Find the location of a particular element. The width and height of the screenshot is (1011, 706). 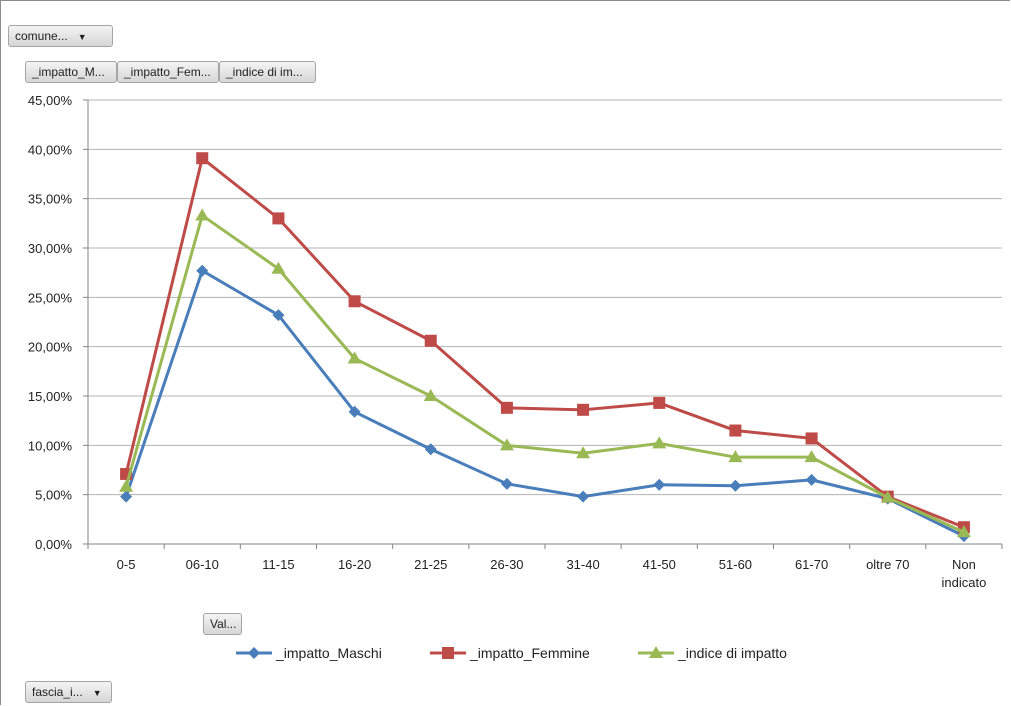

x-tick-label: 16-20 is located at coordinates (354, 564).